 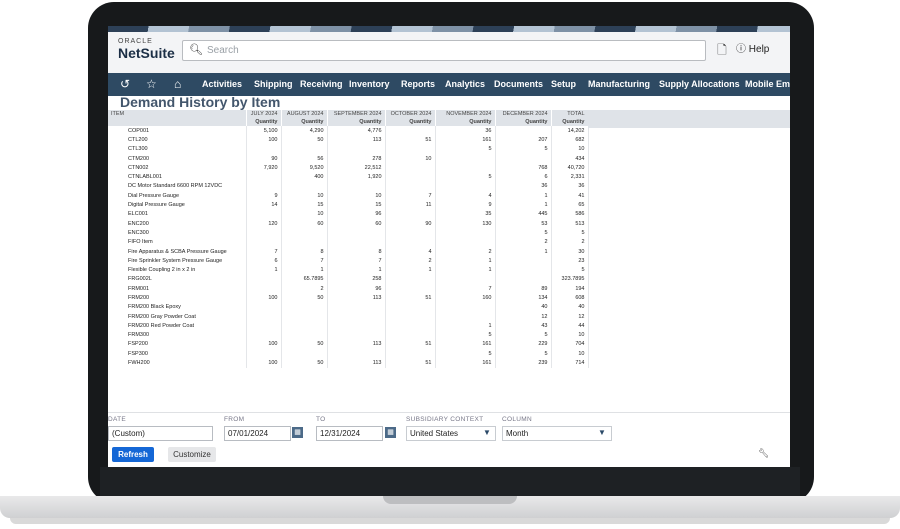 What do you see at coordinates (133, 454) in the screenshot?
I see `refresh-button: Refresh` at bounding box center [133, 454].